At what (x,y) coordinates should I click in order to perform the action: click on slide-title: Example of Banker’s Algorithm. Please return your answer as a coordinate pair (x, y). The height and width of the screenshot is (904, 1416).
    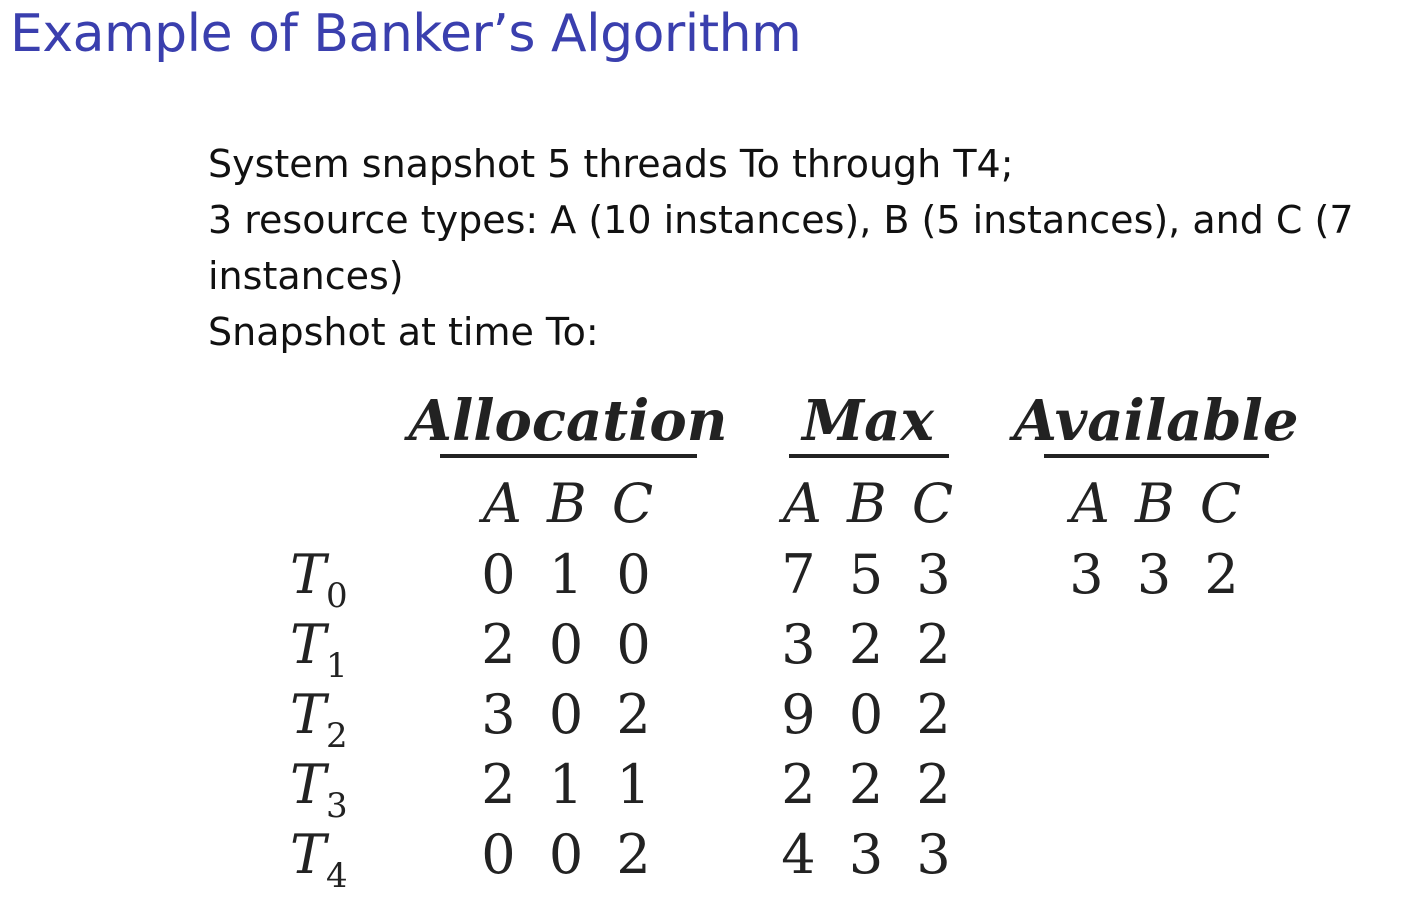
    Looking at the image, I should click on (406, 34).